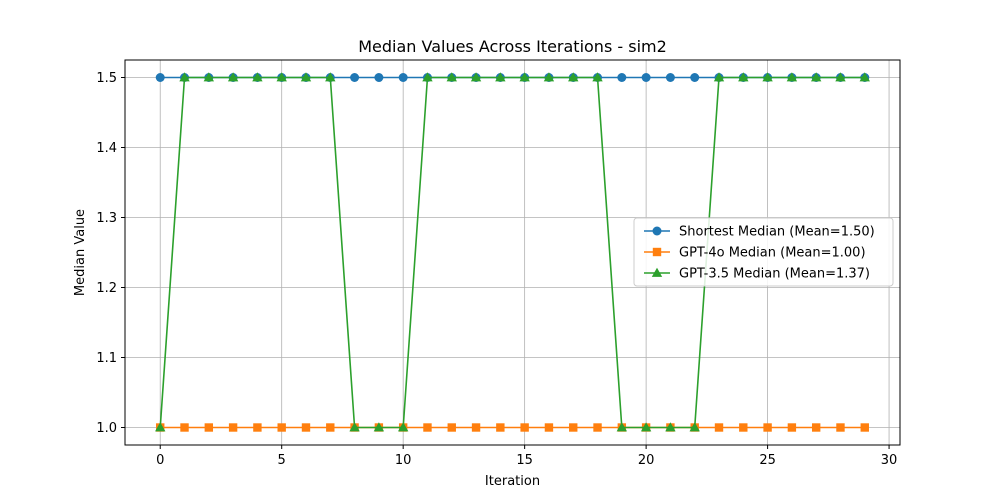 The height and width of the screenshot is (500, 1000). I want to click on x-tick-label: 30, so click(889, 460).